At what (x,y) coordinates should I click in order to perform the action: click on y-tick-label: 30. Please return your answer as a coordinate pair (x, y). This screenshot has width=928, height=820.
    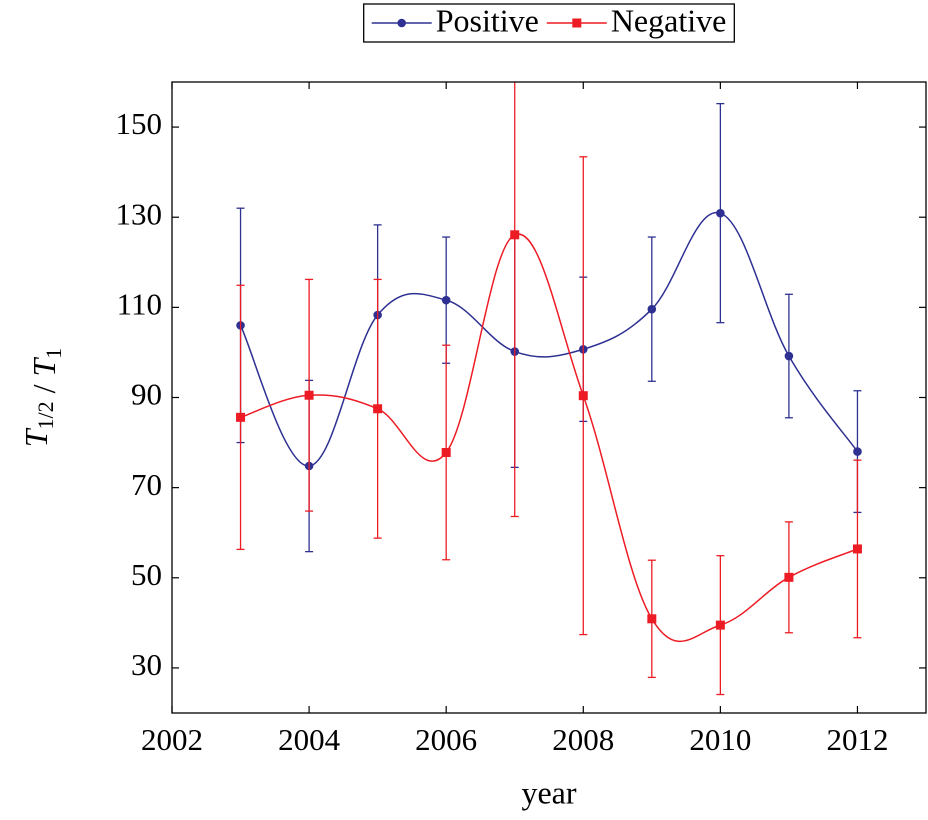
    Looking at the image, I should click on (146, 664).